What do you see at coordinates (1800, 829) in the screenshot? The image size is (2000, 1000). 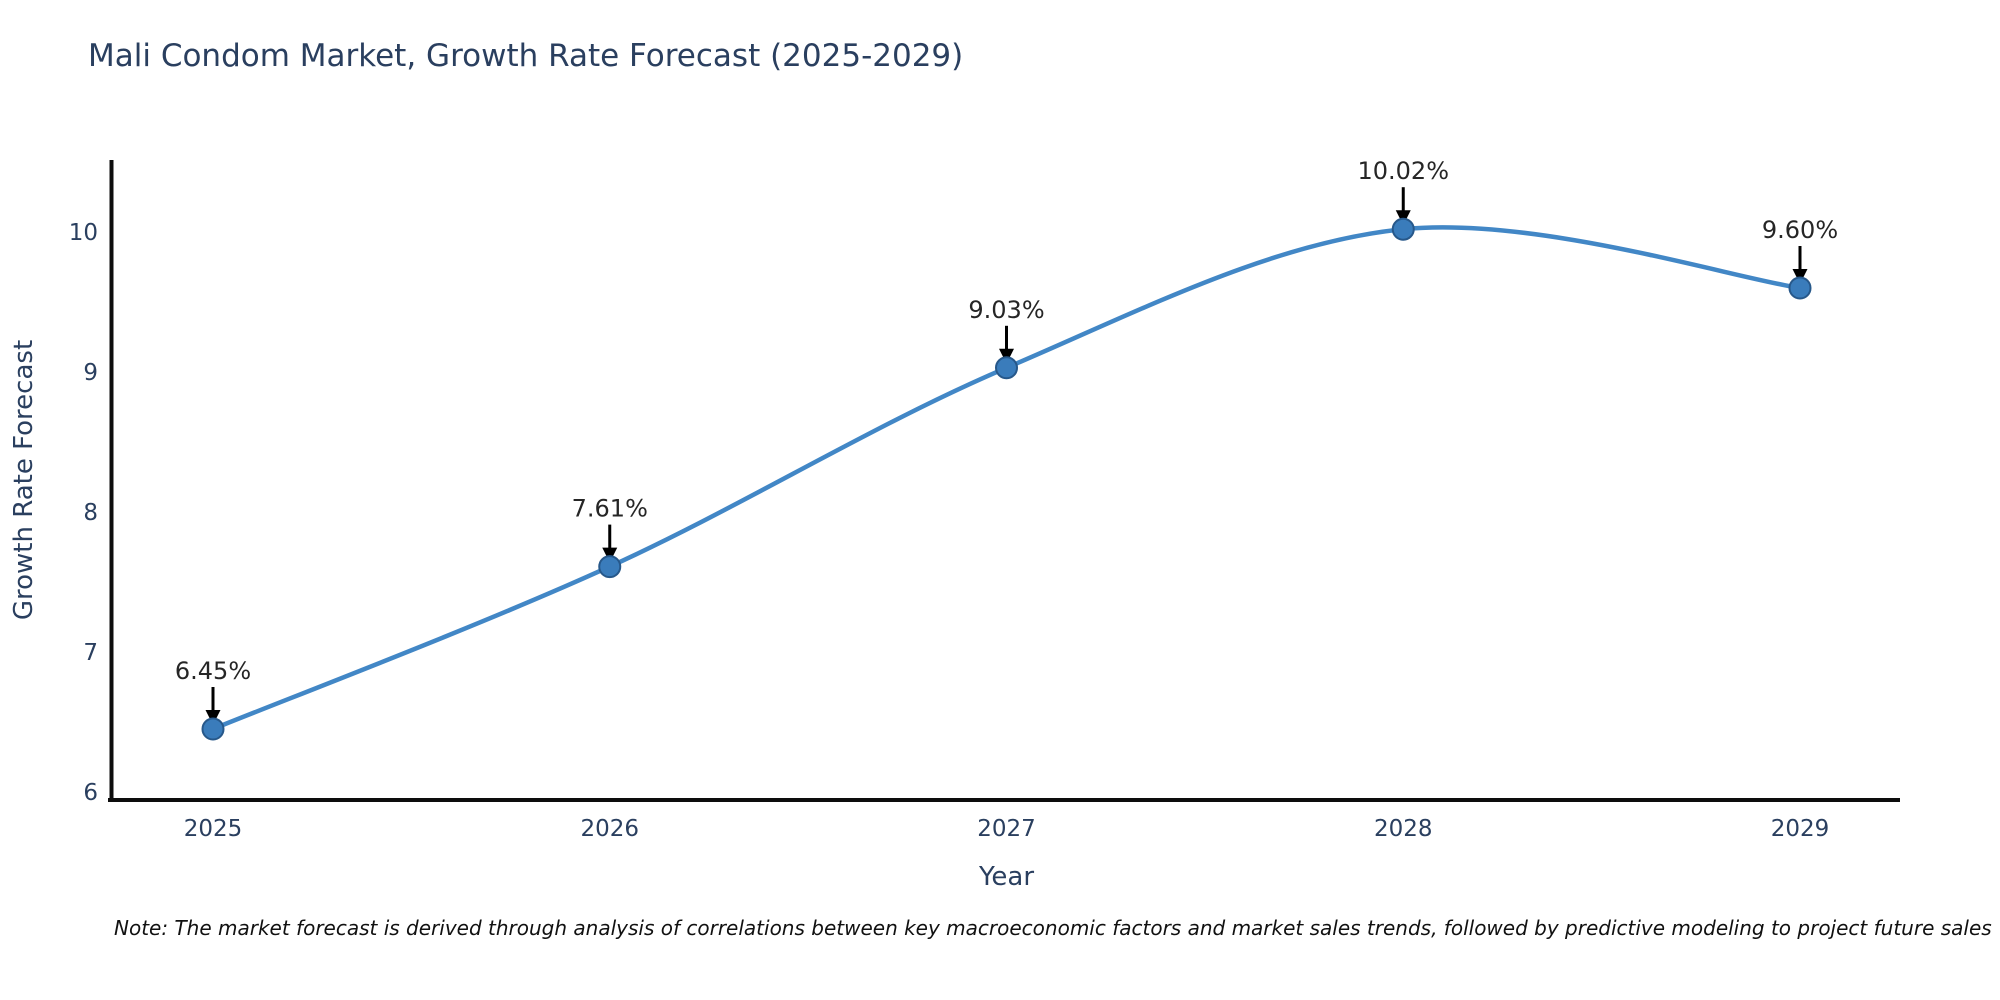 I see `x-tick-label: 2029` at bounding box center [1800, 829].